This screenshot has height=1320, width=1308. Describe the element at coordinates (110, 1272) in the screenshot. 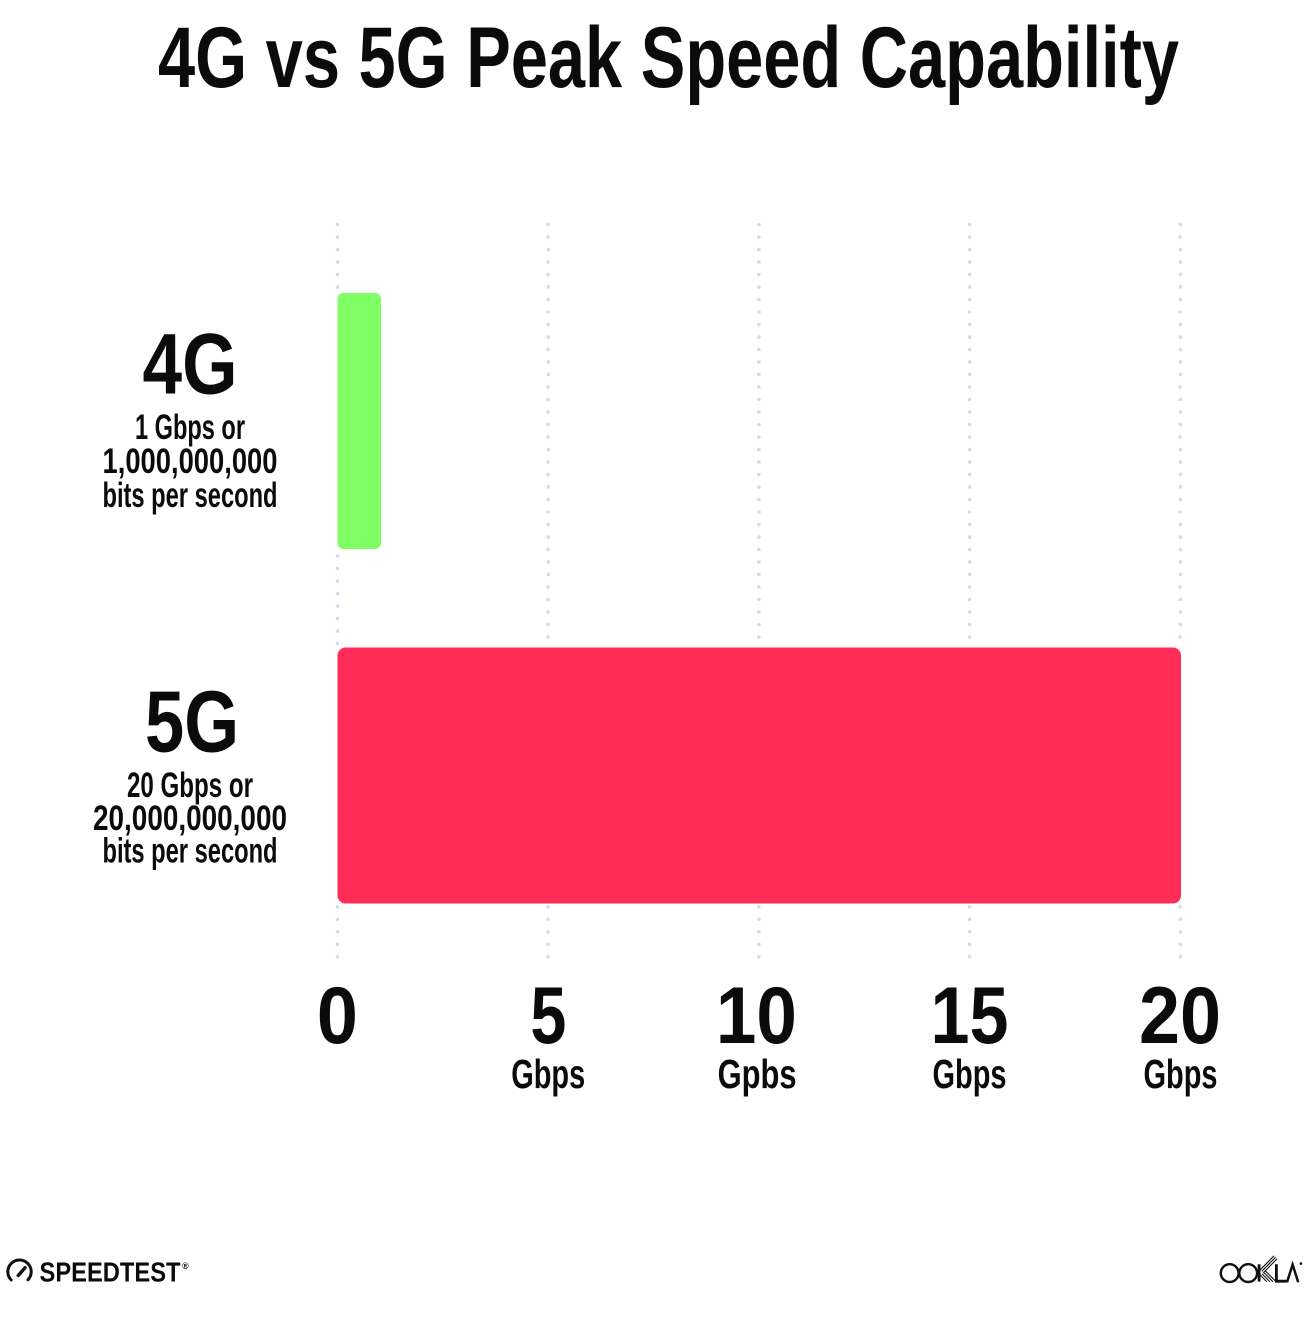

I see `svg-text: SPEEDTEST` at that location.